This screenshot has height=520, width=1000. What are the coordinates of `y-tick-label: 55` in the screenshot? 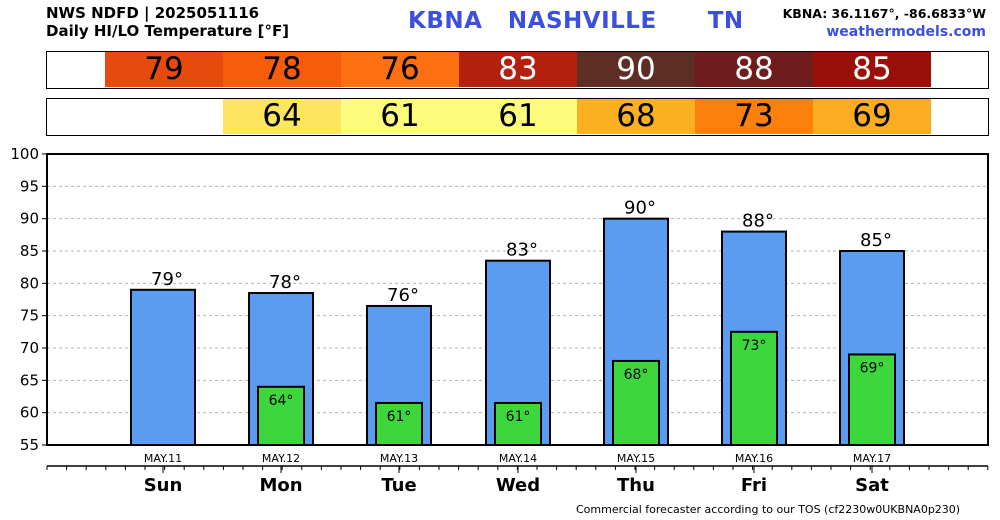 It's located at (29, 445).